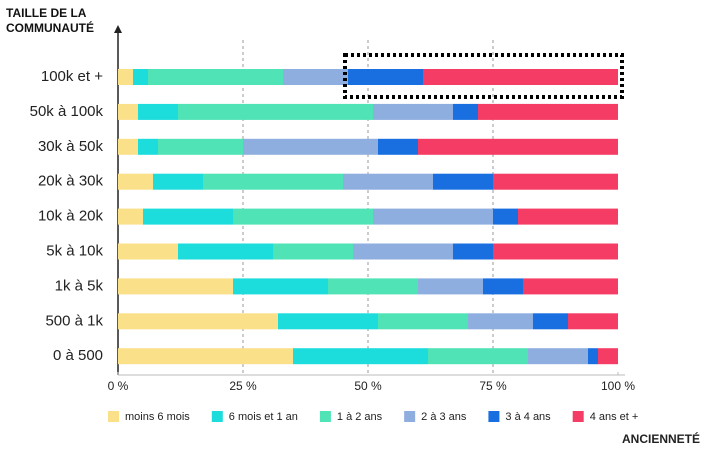 The height and width of the screenshot is (455, 708). Describe the element at coordinates (493, 386) in the screenshot. I see `x-tick-label: 75 %` at that location.